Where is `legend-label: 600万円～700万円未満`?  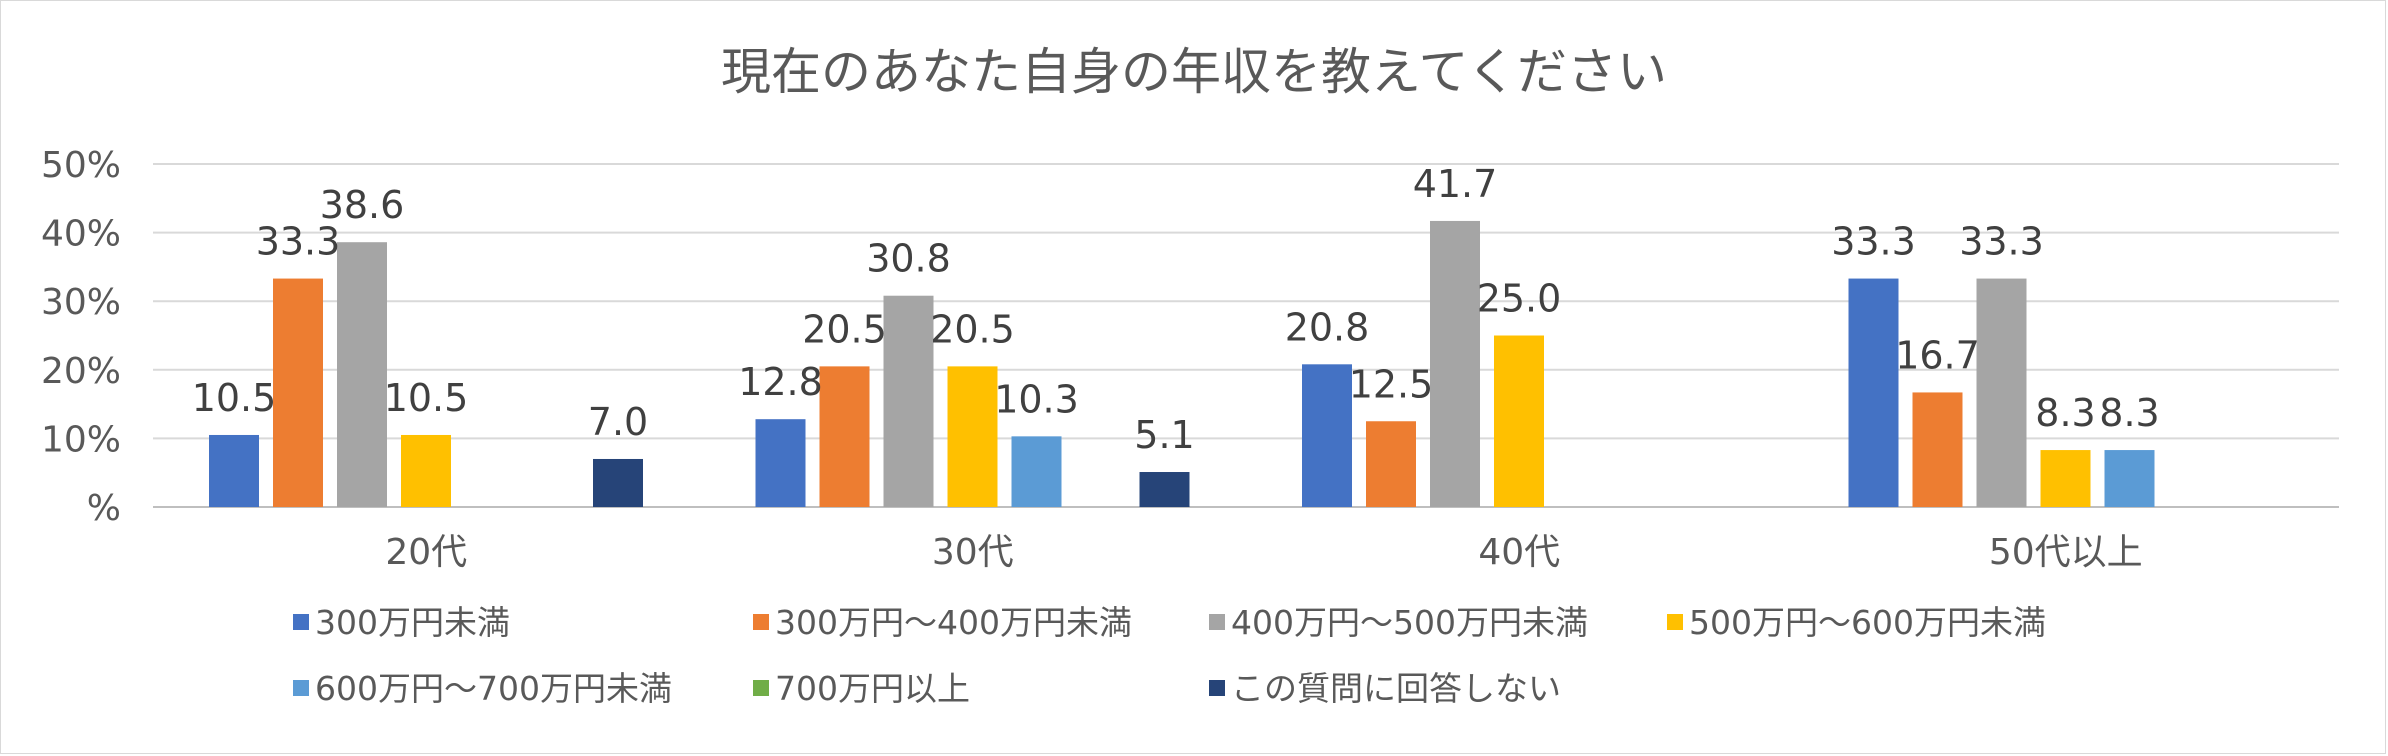
legend-label: 600万円～700万円未満 is located at coordinates (493, 688).